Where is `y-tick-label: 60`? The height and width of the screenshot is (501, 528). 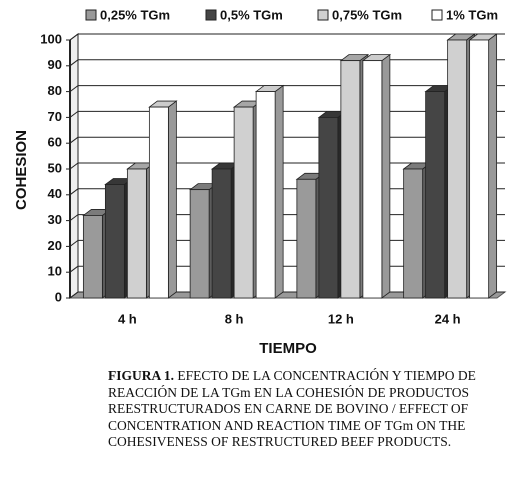 y-tick-label: 60 is located at coordinates (55, 142).